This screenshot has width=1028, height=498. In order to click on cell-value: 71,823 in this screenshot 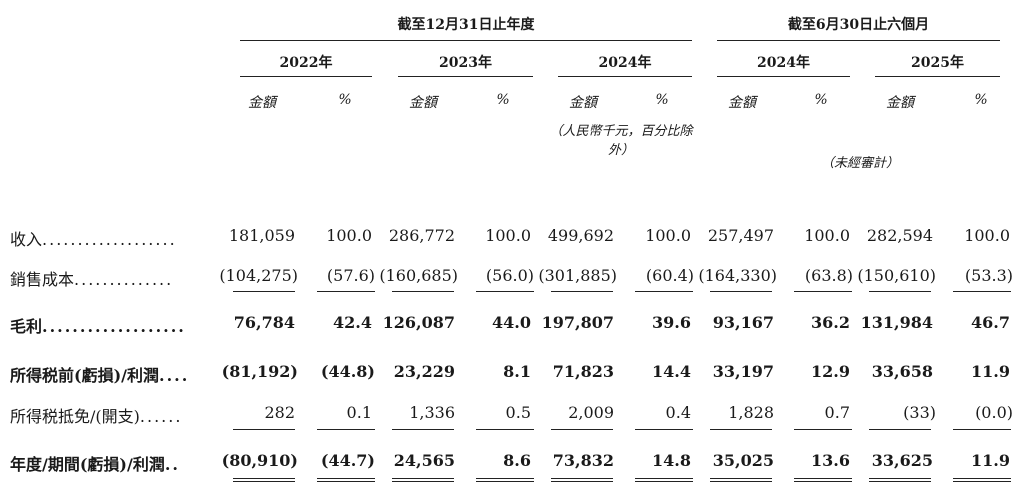, I will do `click(583, 371)`.